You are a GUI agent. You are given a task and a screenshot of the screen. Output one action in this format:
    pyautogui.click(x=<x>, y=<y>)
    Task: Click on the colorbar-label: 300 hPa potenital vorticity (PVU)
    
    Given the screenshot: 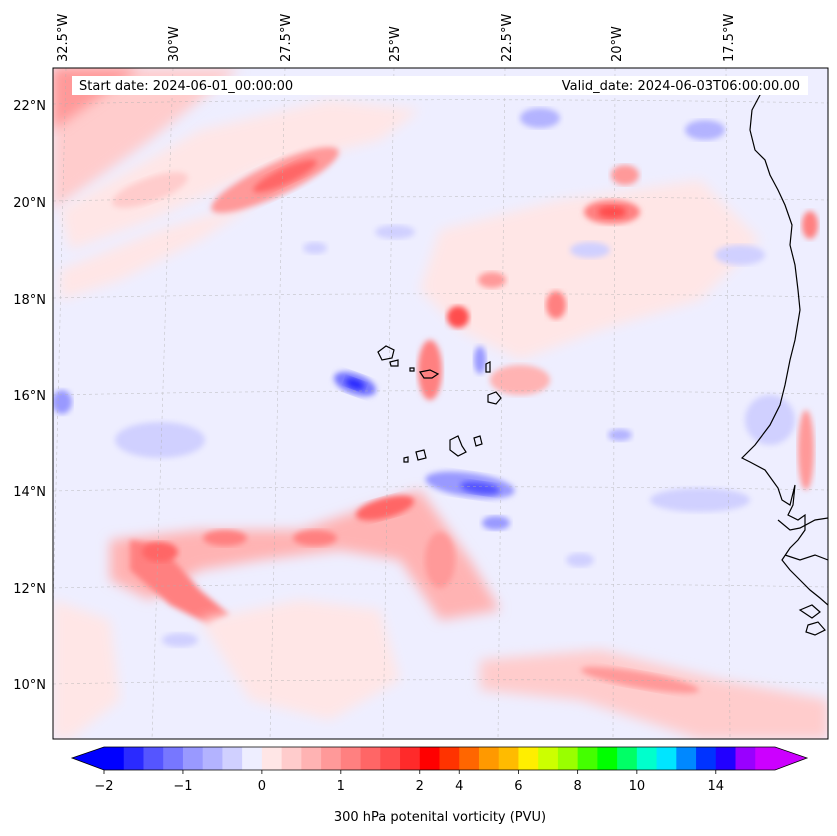 What is the action you would take?
    pyautogui.click(x=440, y=817)
    